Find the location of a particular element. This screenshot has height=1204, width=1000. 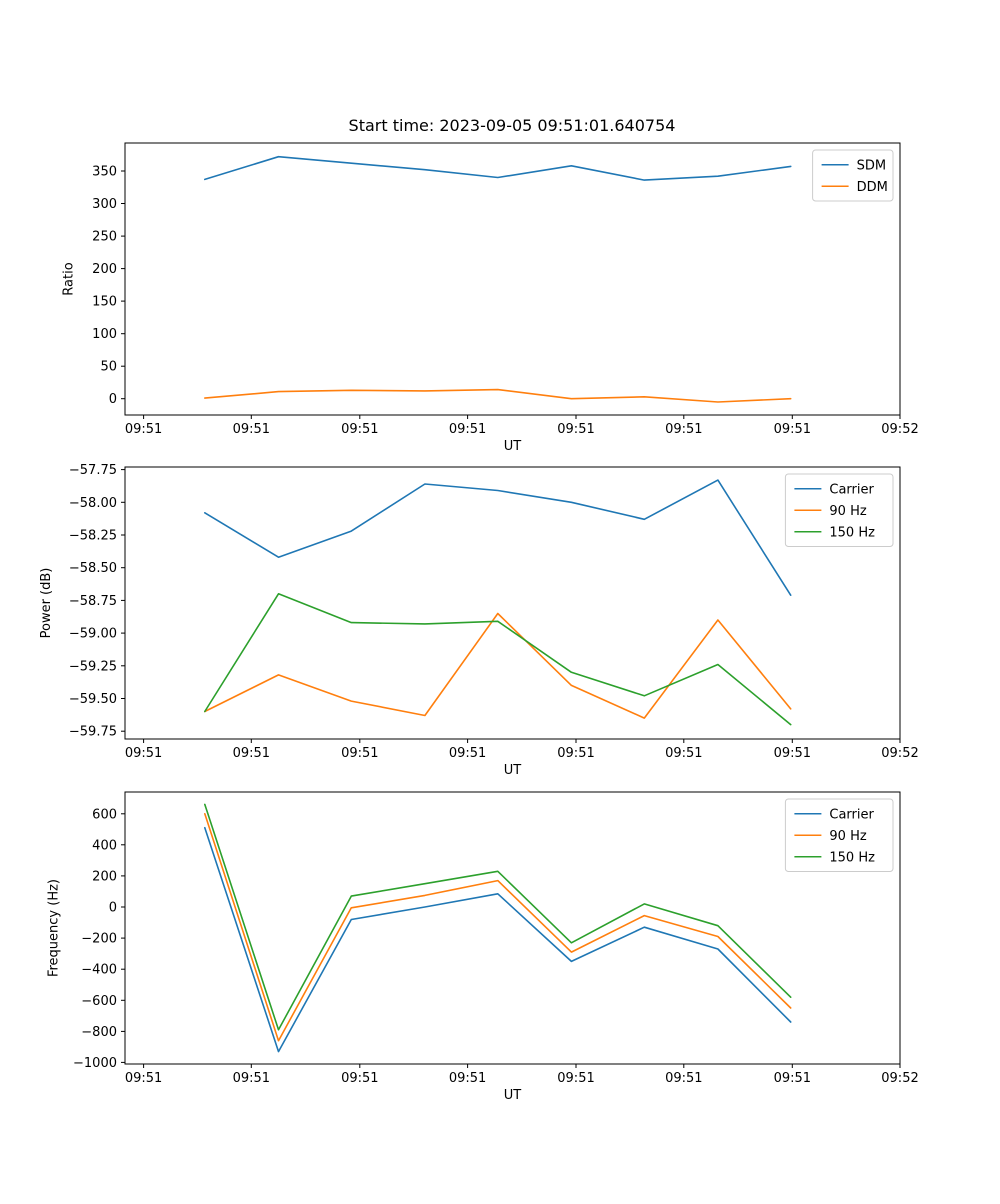

y-tick-label: −600 is located at coordinates (99, 1001).